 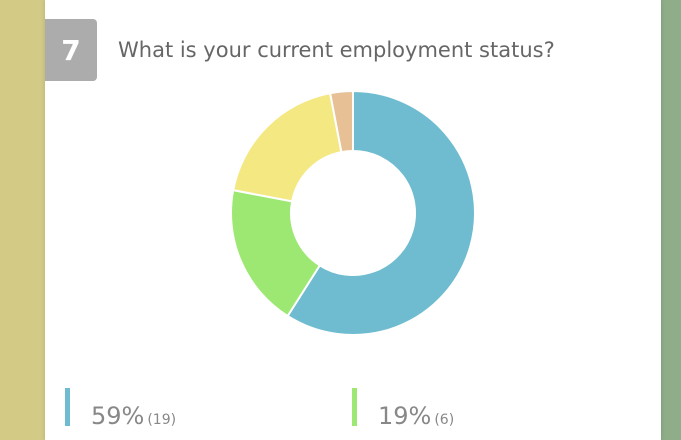 What do you see at coordinates (71, 50) in the screenshot?
I see `question-number: 7` at bounding box center [71, 50].